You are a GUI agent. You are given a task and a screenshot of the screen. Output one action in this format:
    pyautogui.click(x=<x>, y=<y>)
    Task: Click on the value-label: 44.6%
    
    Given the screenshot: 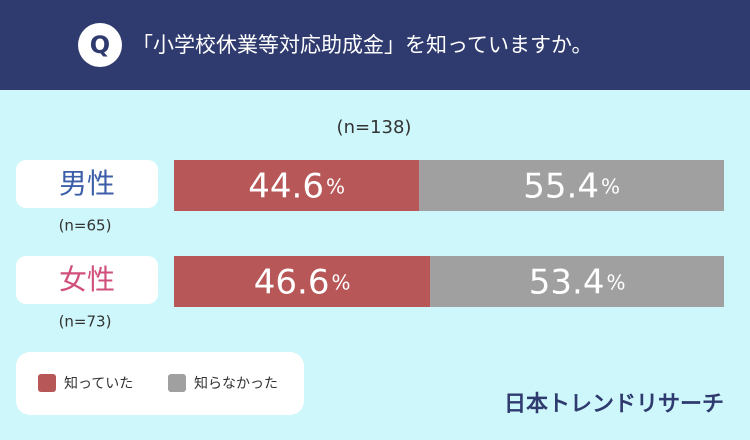 What is the action you would take?
    pyautogui.click(x=296, y=186)
    